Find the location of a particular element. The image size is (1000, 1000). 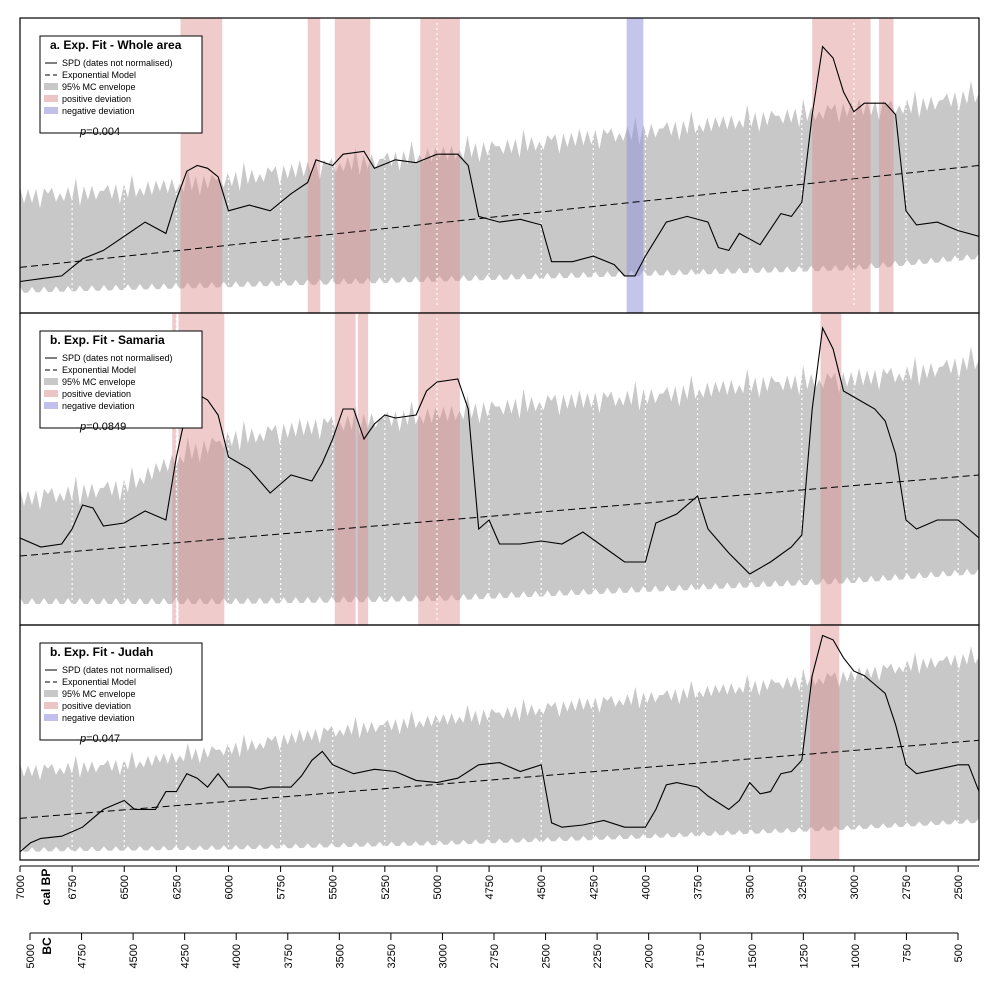

tick-label-bp-6250: 6250 is located at coordinates (177, 887).